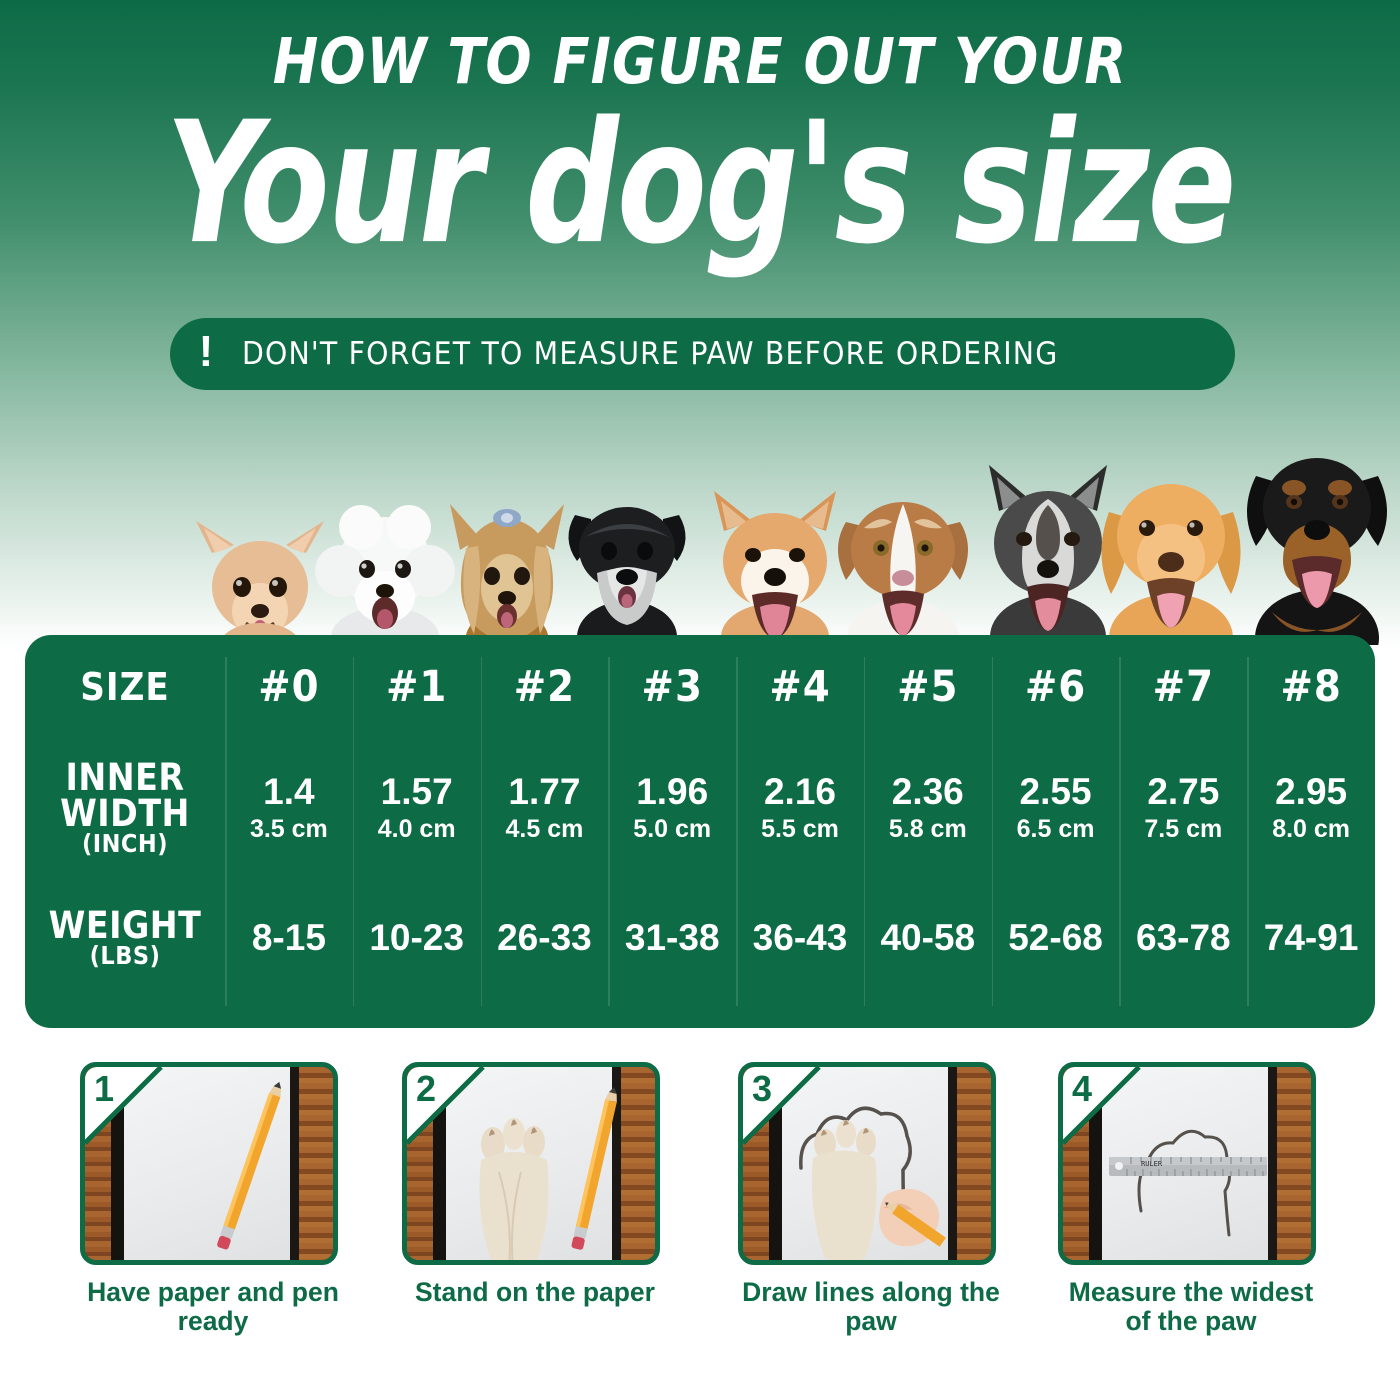 Image resolution: width=1400 pixels, height=1400 pixels. What do you see at coordinates (206, 351) in the screenshot?
I see `exclamation-icon: !` at bounding box center [206, 351].